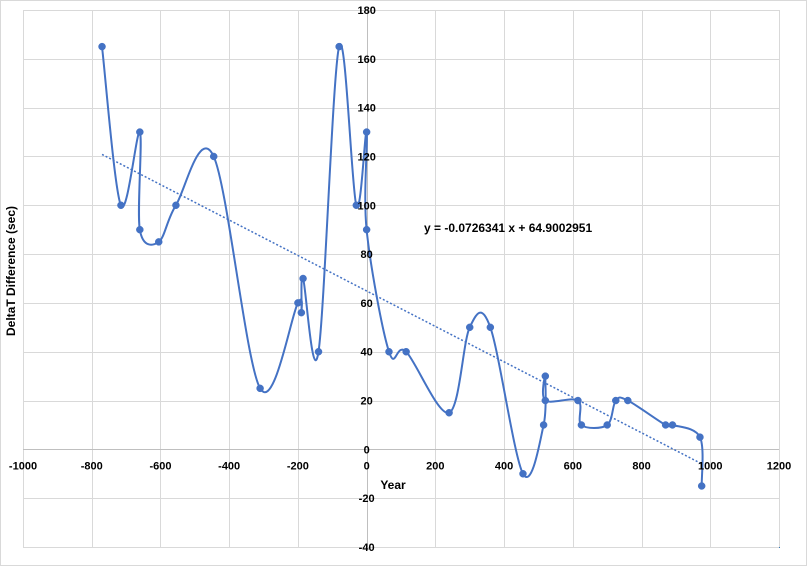 This screenshot has height=571, width=807. Describe the element at coordinates (366, 206) in the screenshot. I see `y-tick-label: 100` at that location.